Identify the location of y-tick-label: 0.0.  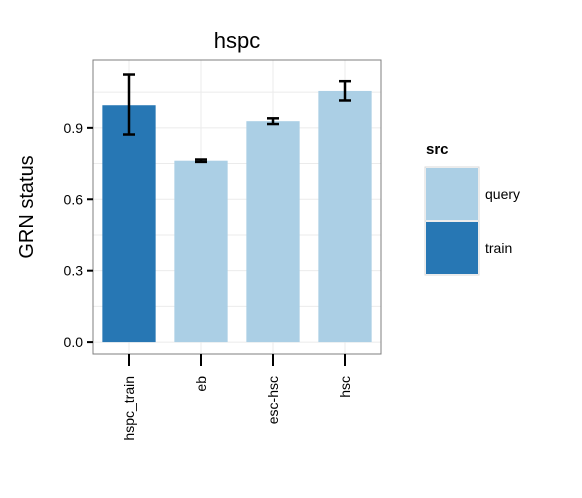
(74, 342).